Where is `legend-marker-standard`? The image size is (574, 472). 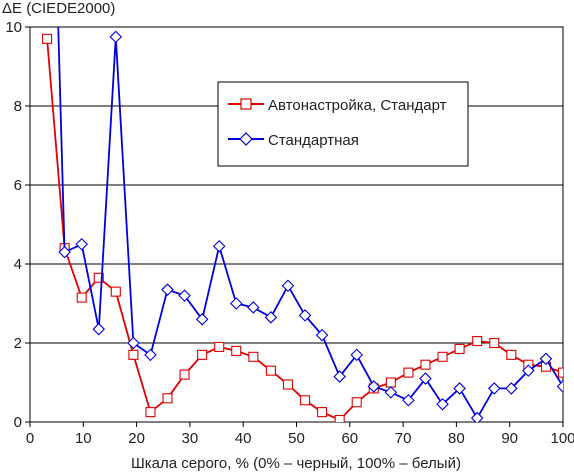
legend-marker-standard is located at coordinates (246, 139).